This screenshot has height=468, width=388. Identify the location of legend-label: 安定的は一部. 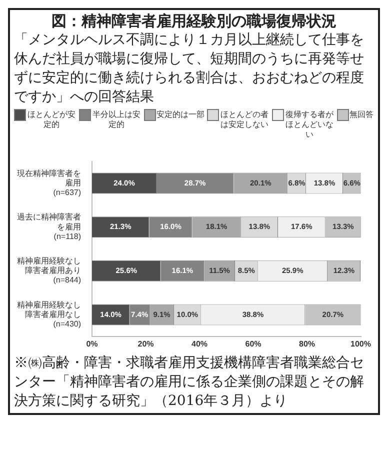
(180, 115).